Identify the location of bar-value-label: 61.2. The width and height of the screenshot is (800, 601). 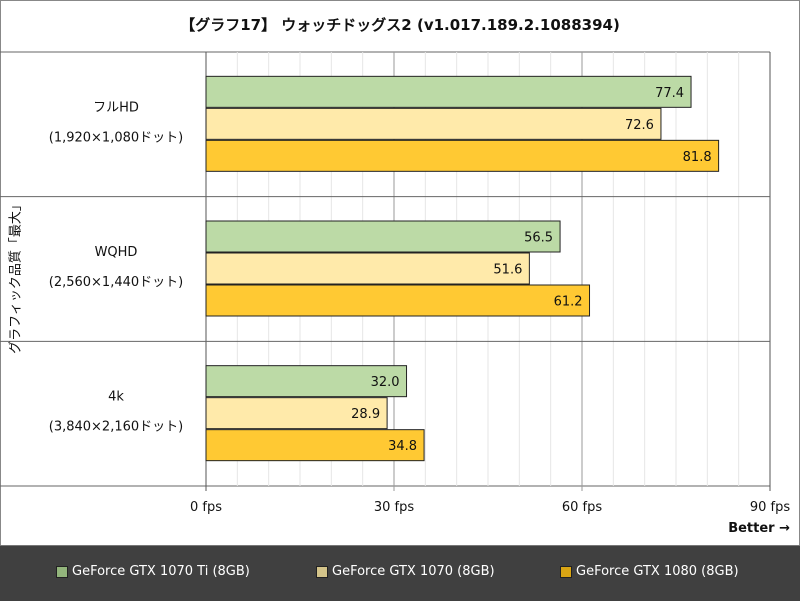
(568, 302).